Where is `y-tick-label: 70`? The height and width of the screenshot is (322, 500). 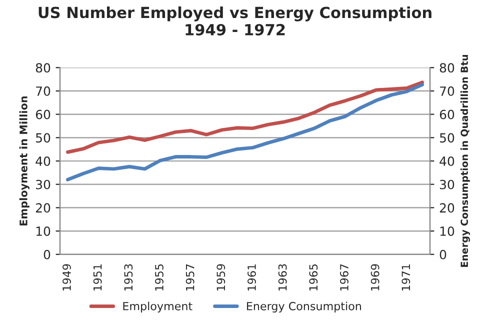 y-tick-label: 70 is located at coordinates (43, 91).